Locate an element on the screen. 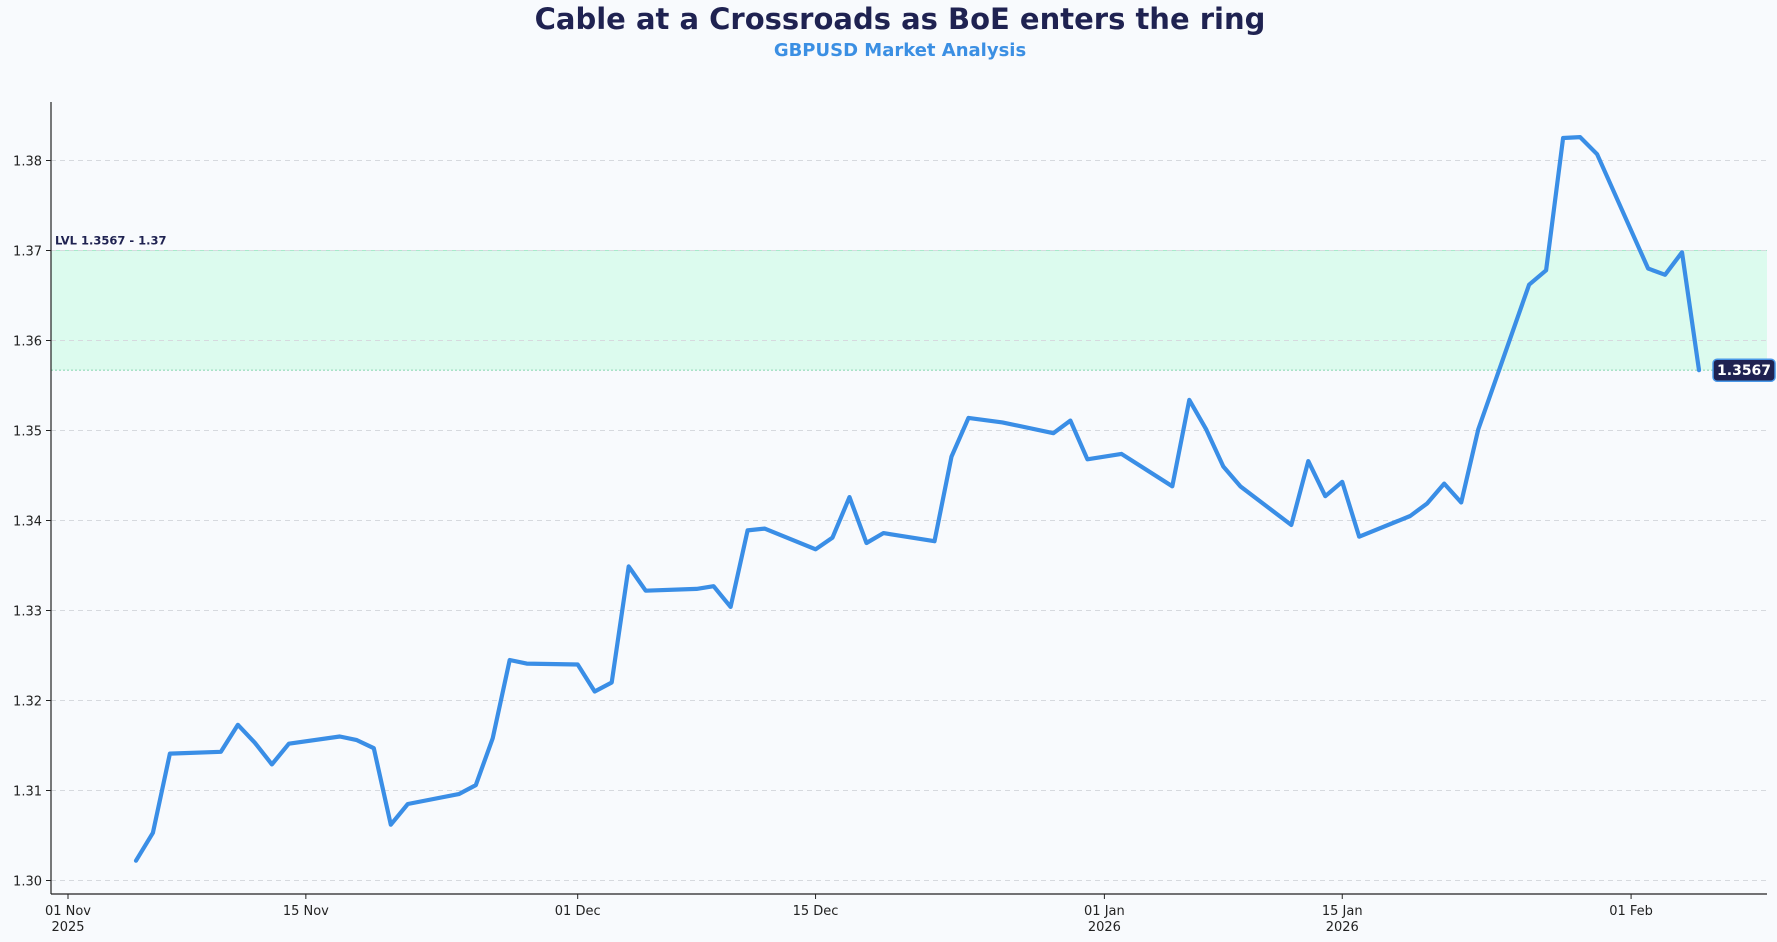 The height and width of the screenshot is (942, 1777). x-tick-label: 15 Dec is located at coordinates (816, 911).